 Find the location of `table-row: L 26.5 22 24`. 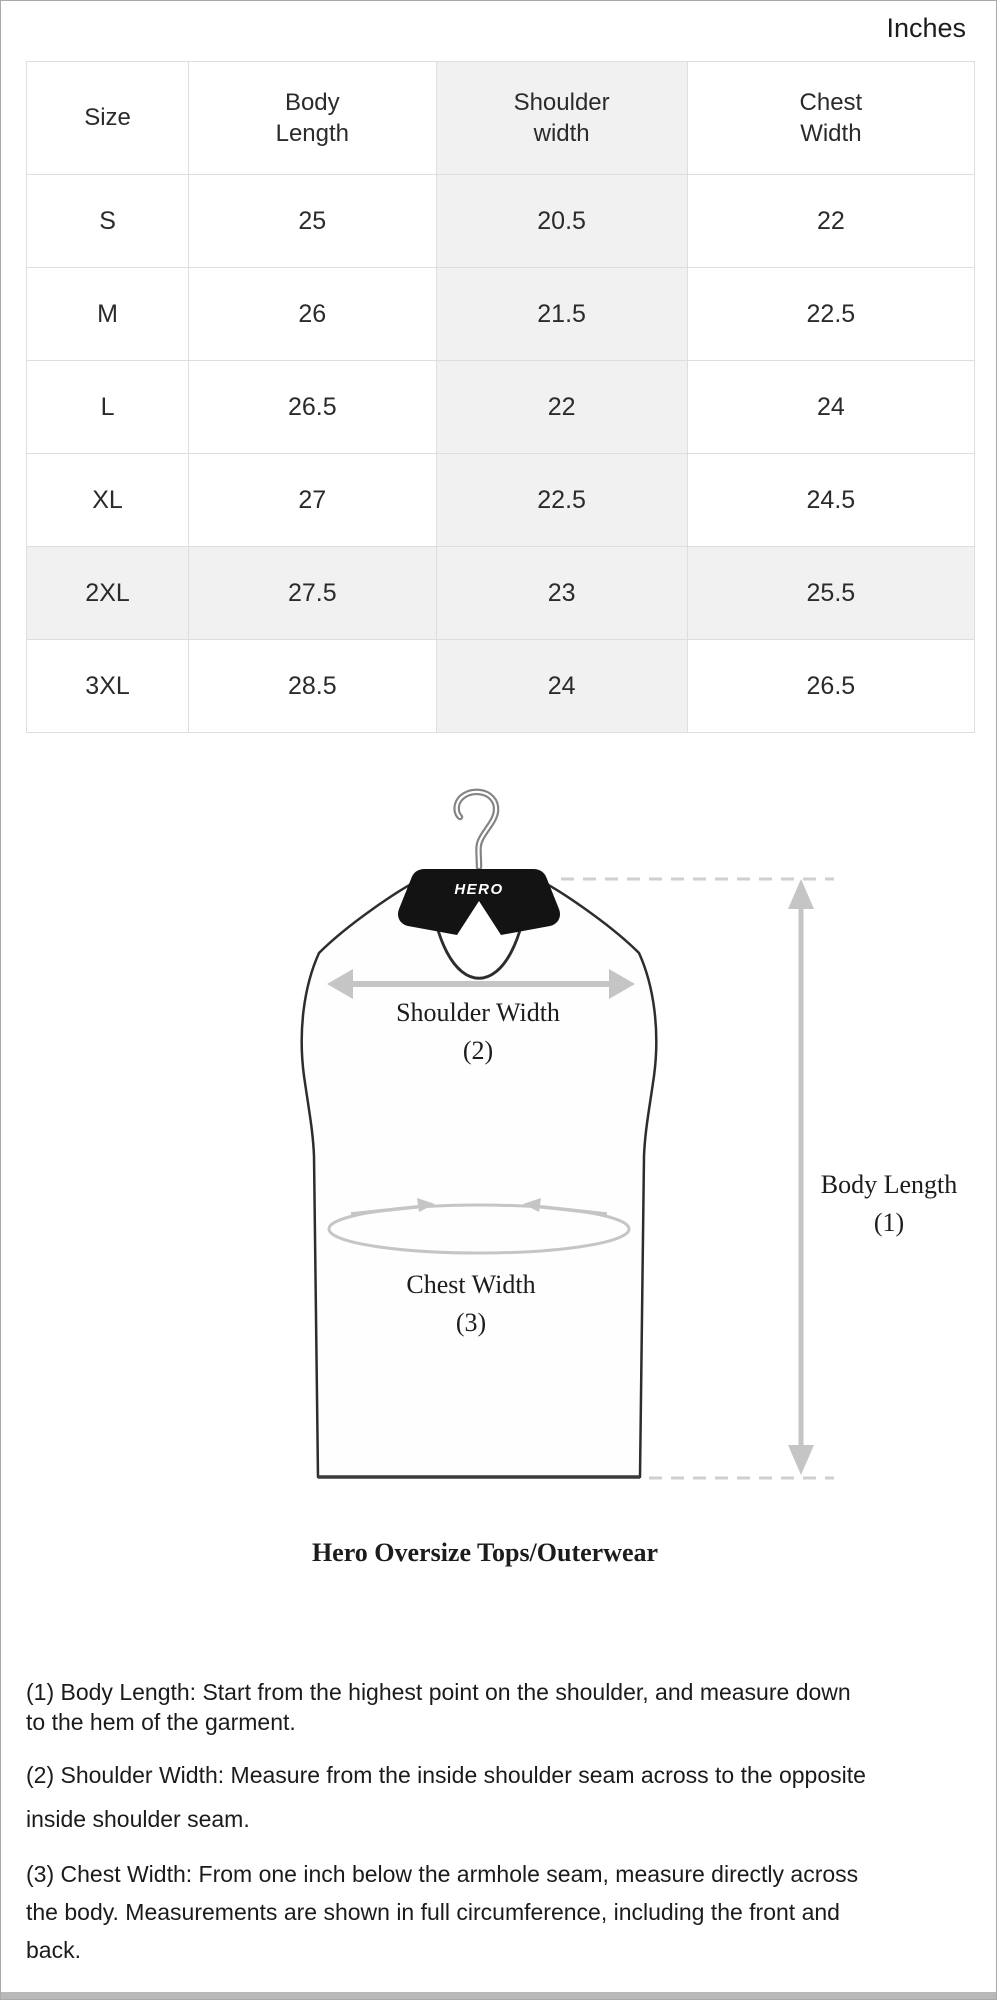

table-row: L 26.5 22 24 is located at coordinates (500, 407).